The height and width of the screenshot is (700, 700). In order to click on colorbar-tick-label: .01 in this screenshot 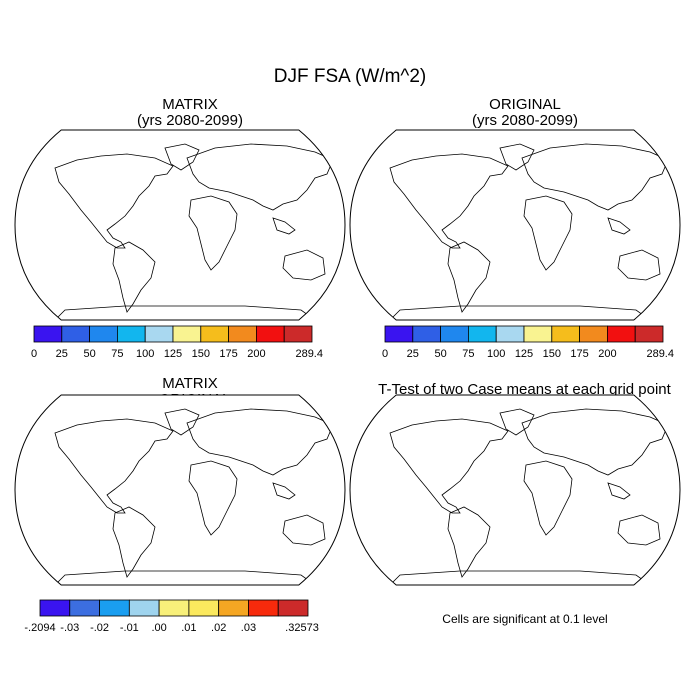, I will do `click(188, 628)`.